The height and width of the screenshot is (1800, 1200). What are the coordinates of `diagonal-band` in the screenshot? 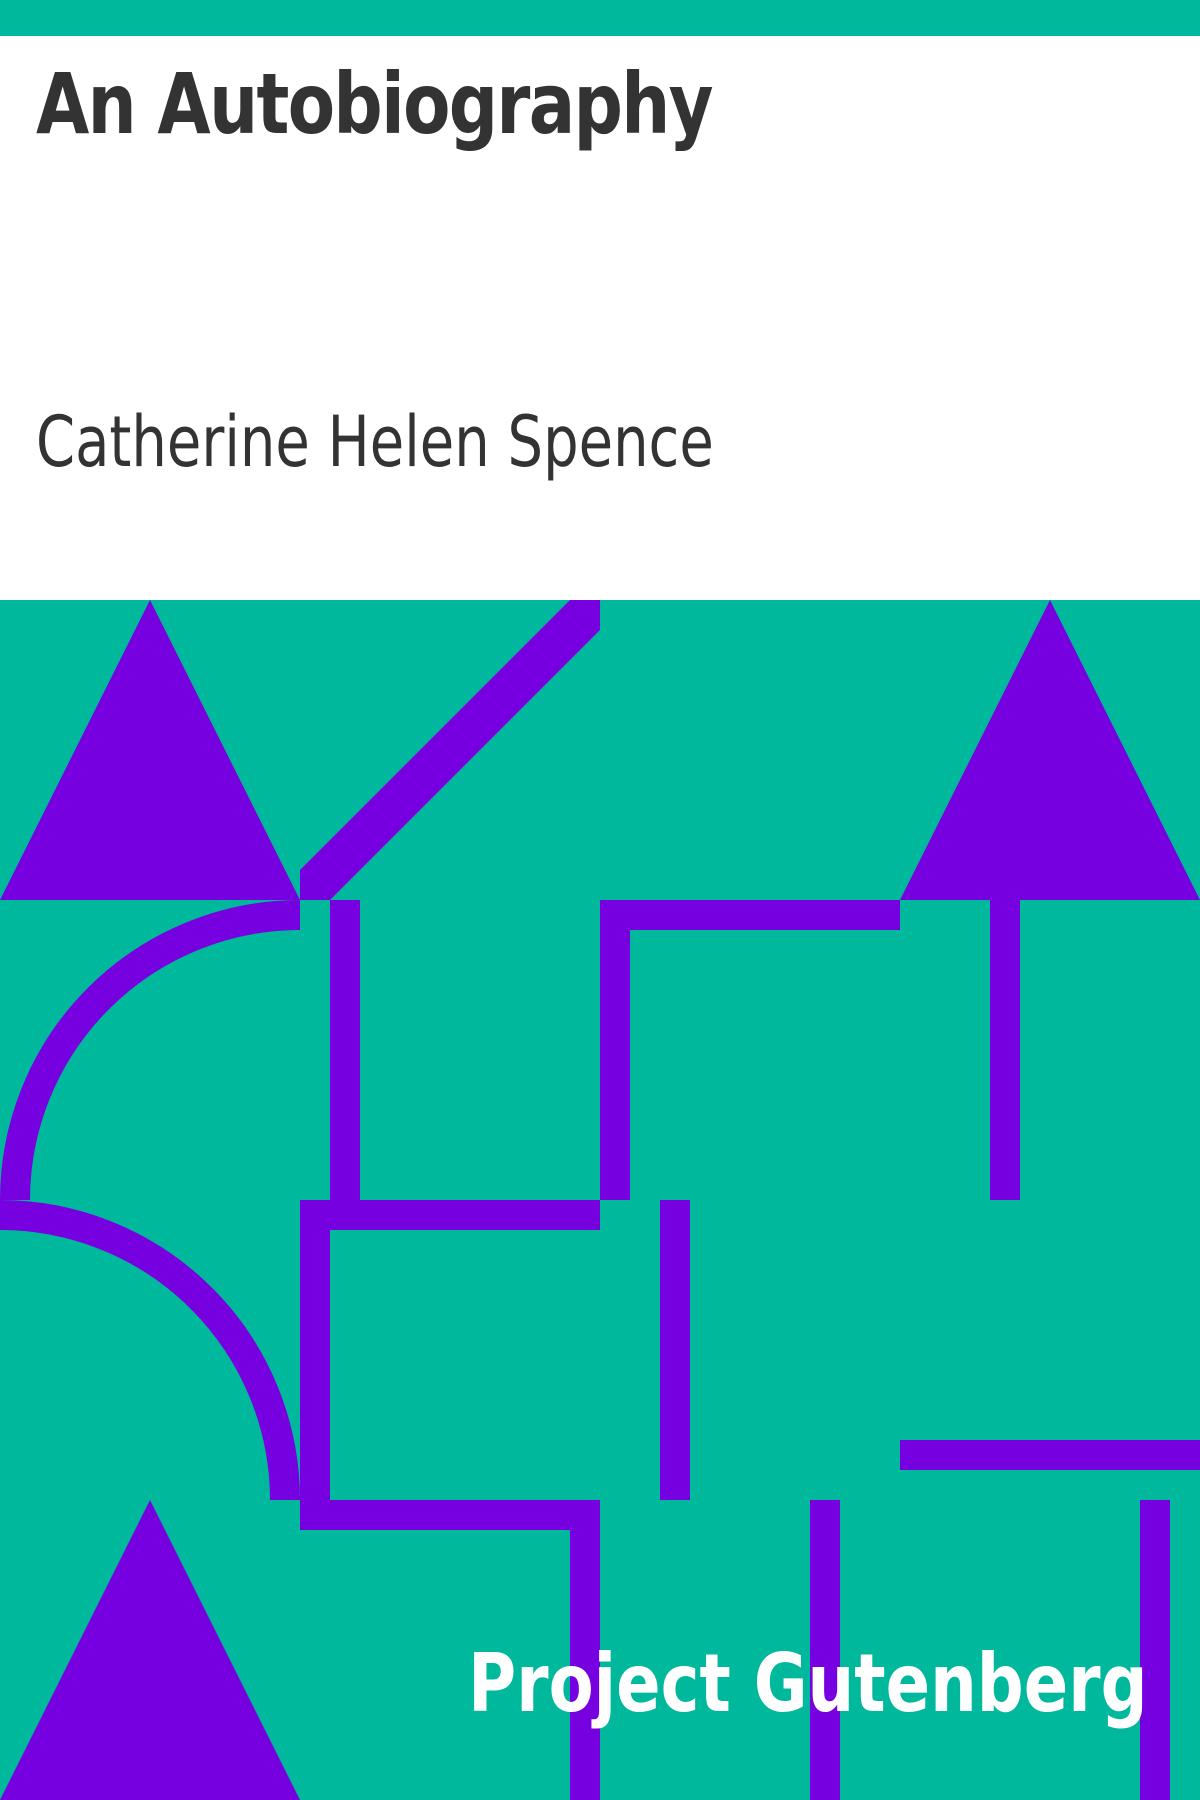 It's located at (450, 750).